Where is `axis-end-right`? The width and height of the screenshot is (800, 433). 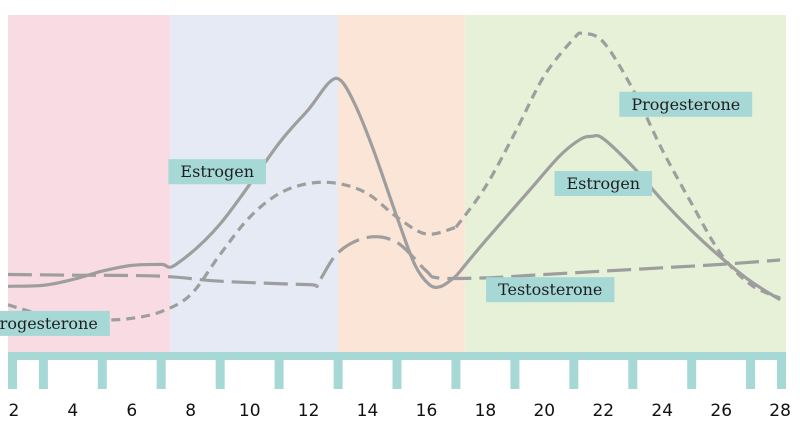
axis-end-right is located at coordinates (781, 370).